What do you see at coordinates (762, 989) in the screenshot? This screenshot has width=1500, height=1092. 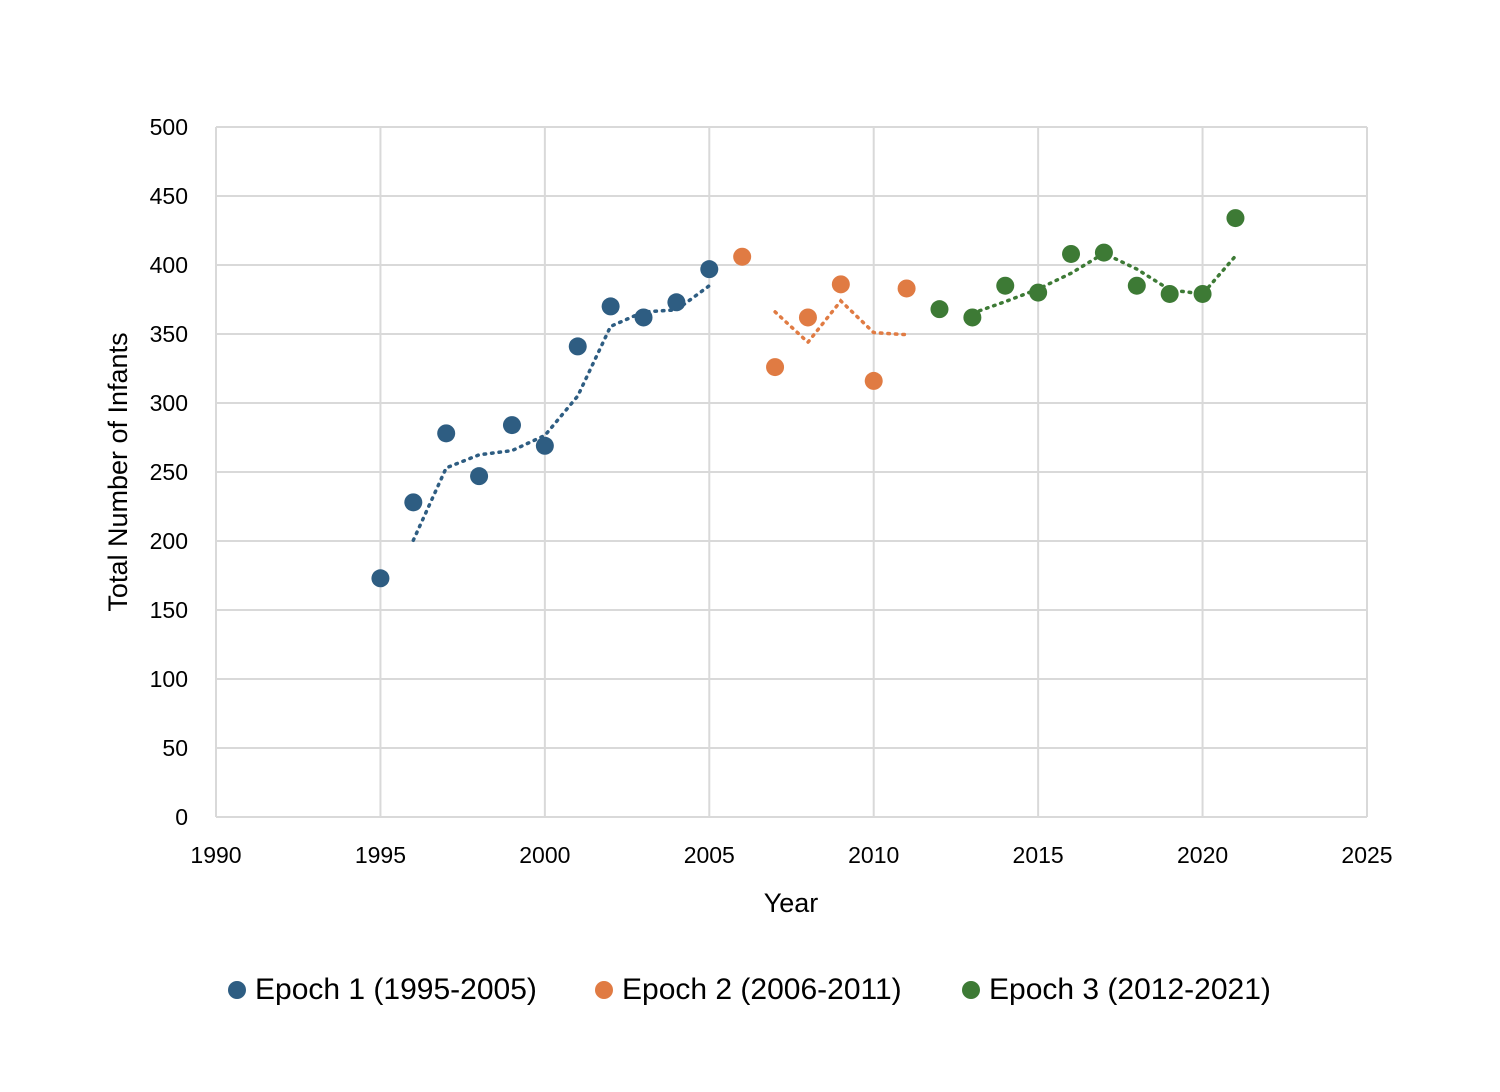 I see `legend-label: Epoch 2 (2006-2011)` at bounding box center [762, 989].